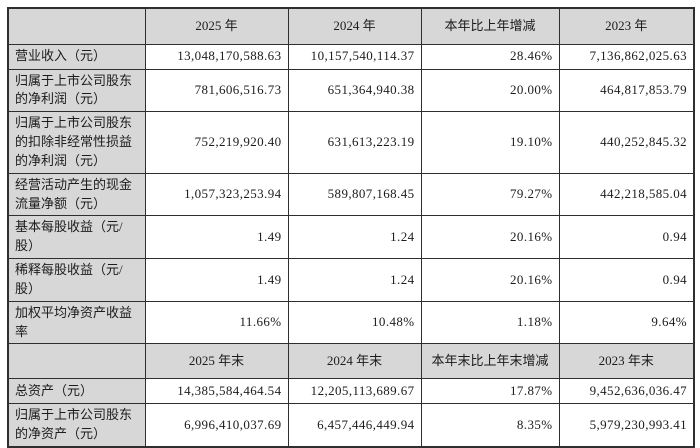 The width and height of the screenshot is (700, 448). I want to click on cell-value: 11.66%, so click(216, 322).